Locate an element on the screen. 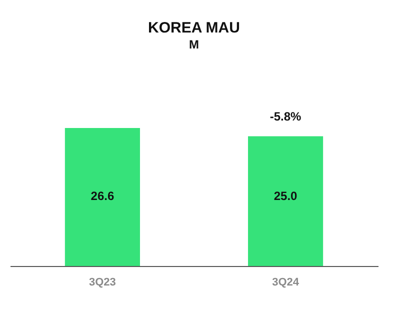 The image size is (396, 329). x-tick-label: 3Q24 is located at coordinates (286, 282).